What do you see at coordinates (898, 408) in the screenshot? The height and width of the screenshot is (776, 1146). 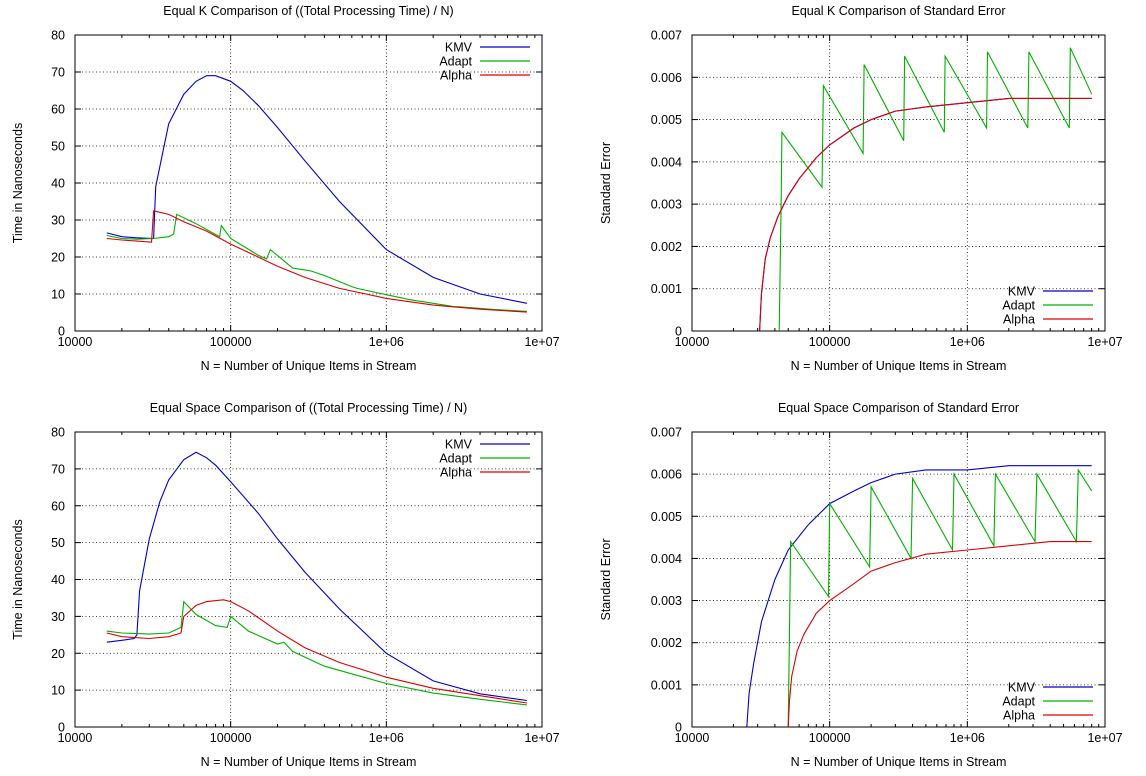 I see `chart-title: Equal Space Comparison of Standard Error` at bounding box center [898, 408].